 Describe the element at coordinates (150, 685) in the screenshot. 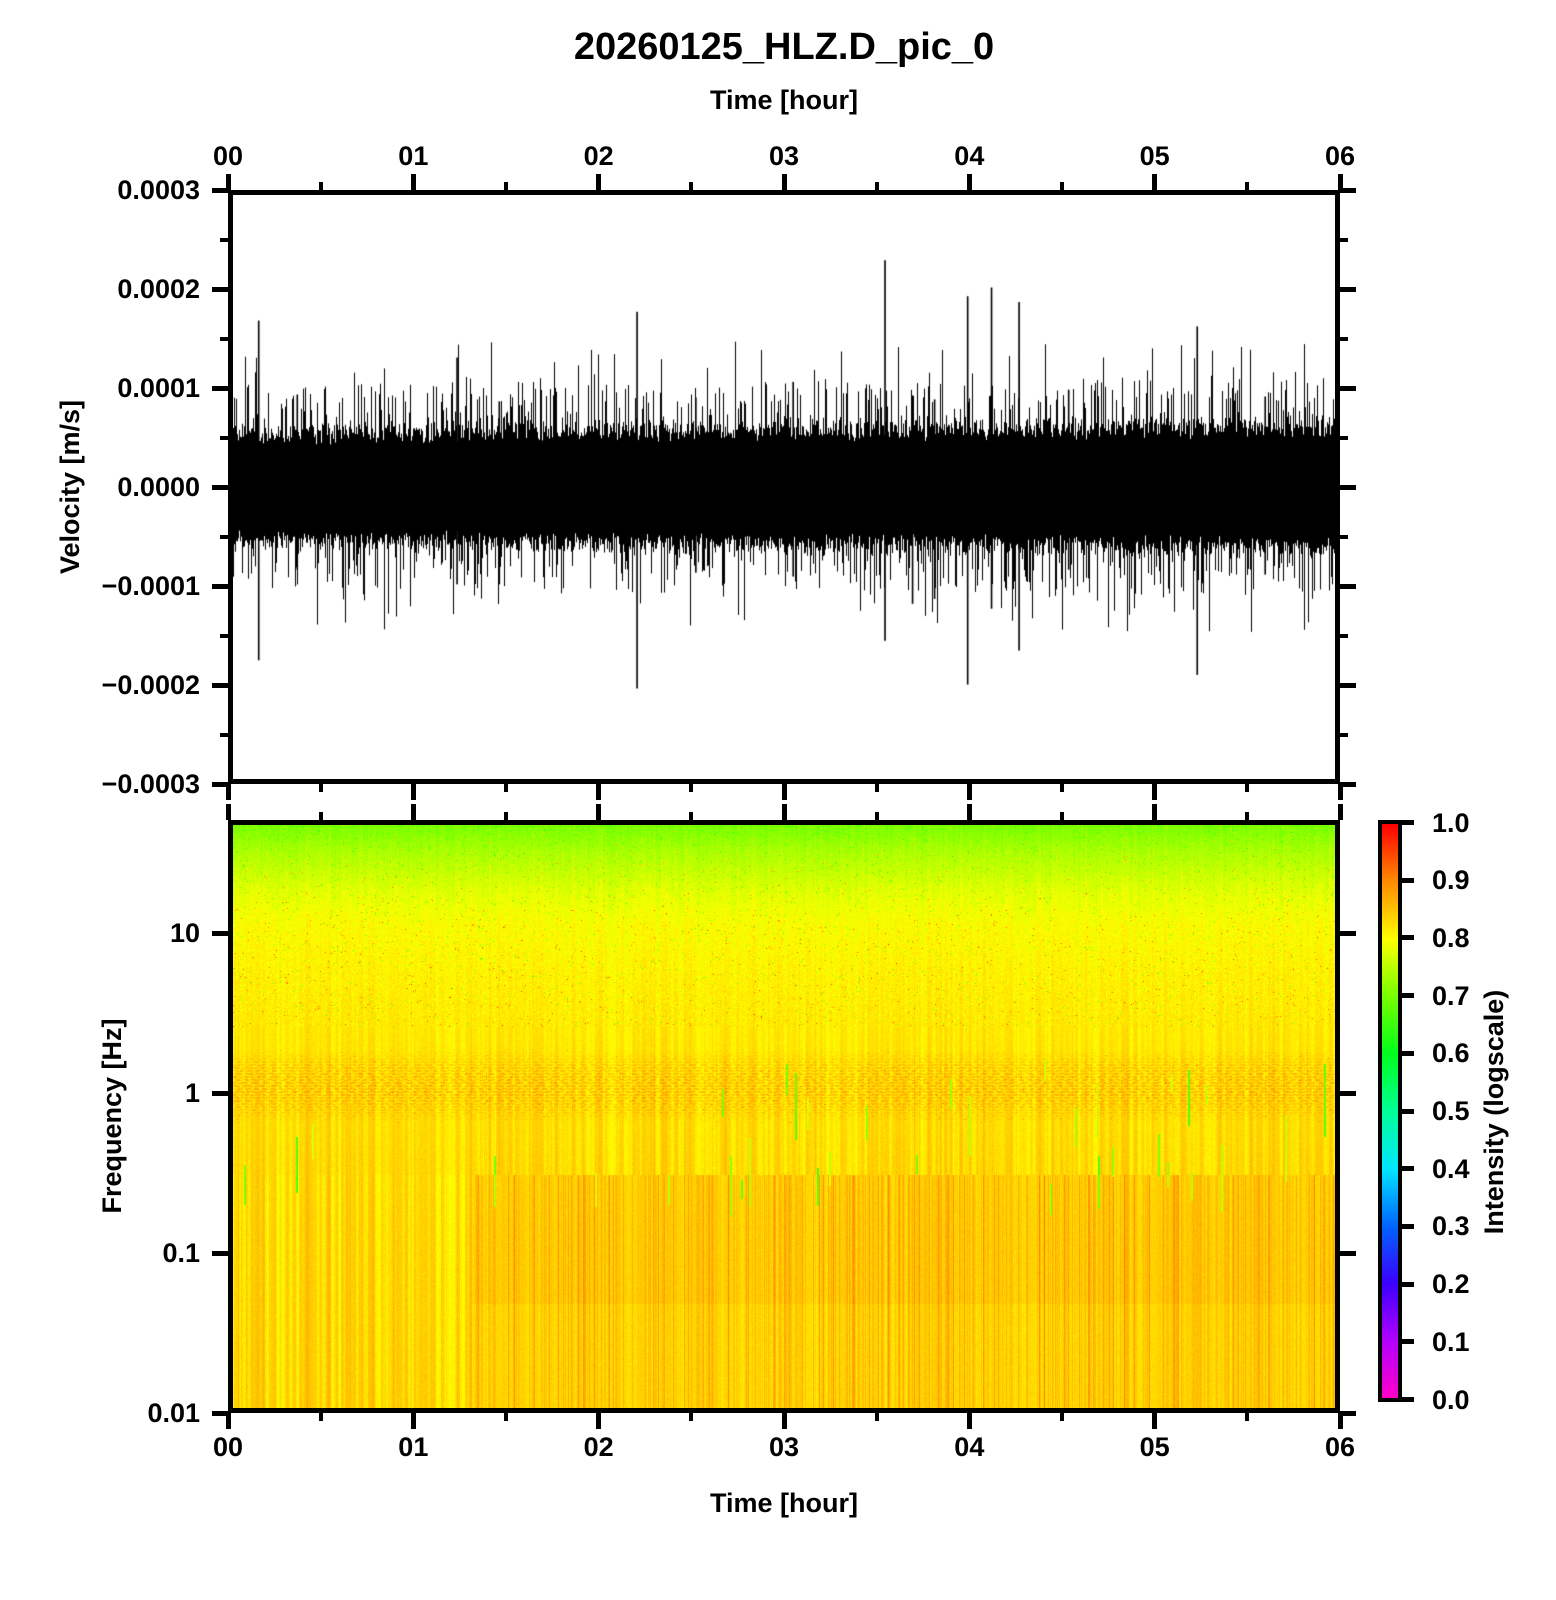

I see `waveform-y-tick-label: −0.0002` at that location.